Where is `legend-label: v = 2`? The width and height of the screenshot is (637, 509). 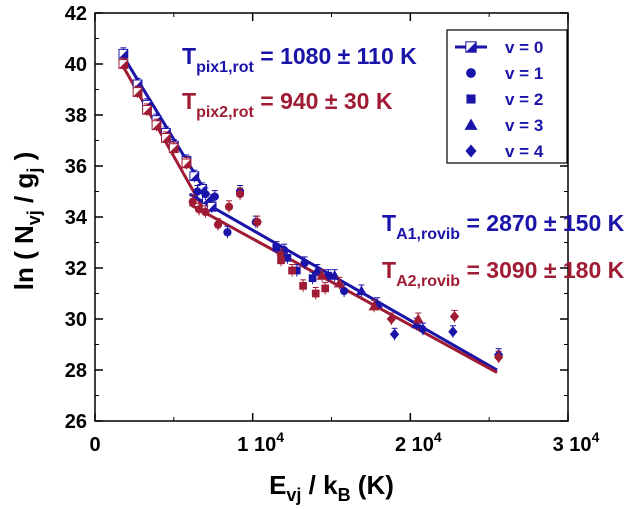
legend-label: v = 2 is located at coordinates (524, 99).